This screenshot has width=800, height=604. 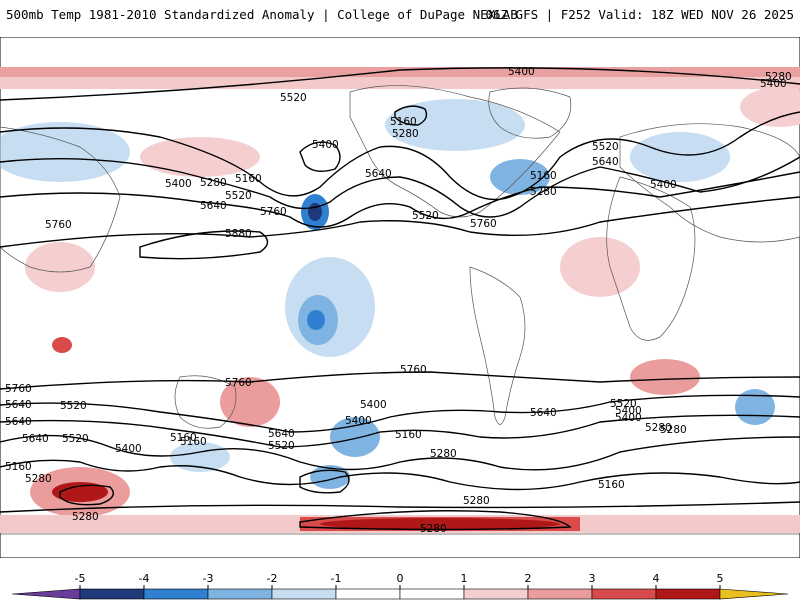 What do you see at coordinates (592, 578) in the screenshot?
I see `colorbar-tick-label: 3` at bounding box center [592, 578].